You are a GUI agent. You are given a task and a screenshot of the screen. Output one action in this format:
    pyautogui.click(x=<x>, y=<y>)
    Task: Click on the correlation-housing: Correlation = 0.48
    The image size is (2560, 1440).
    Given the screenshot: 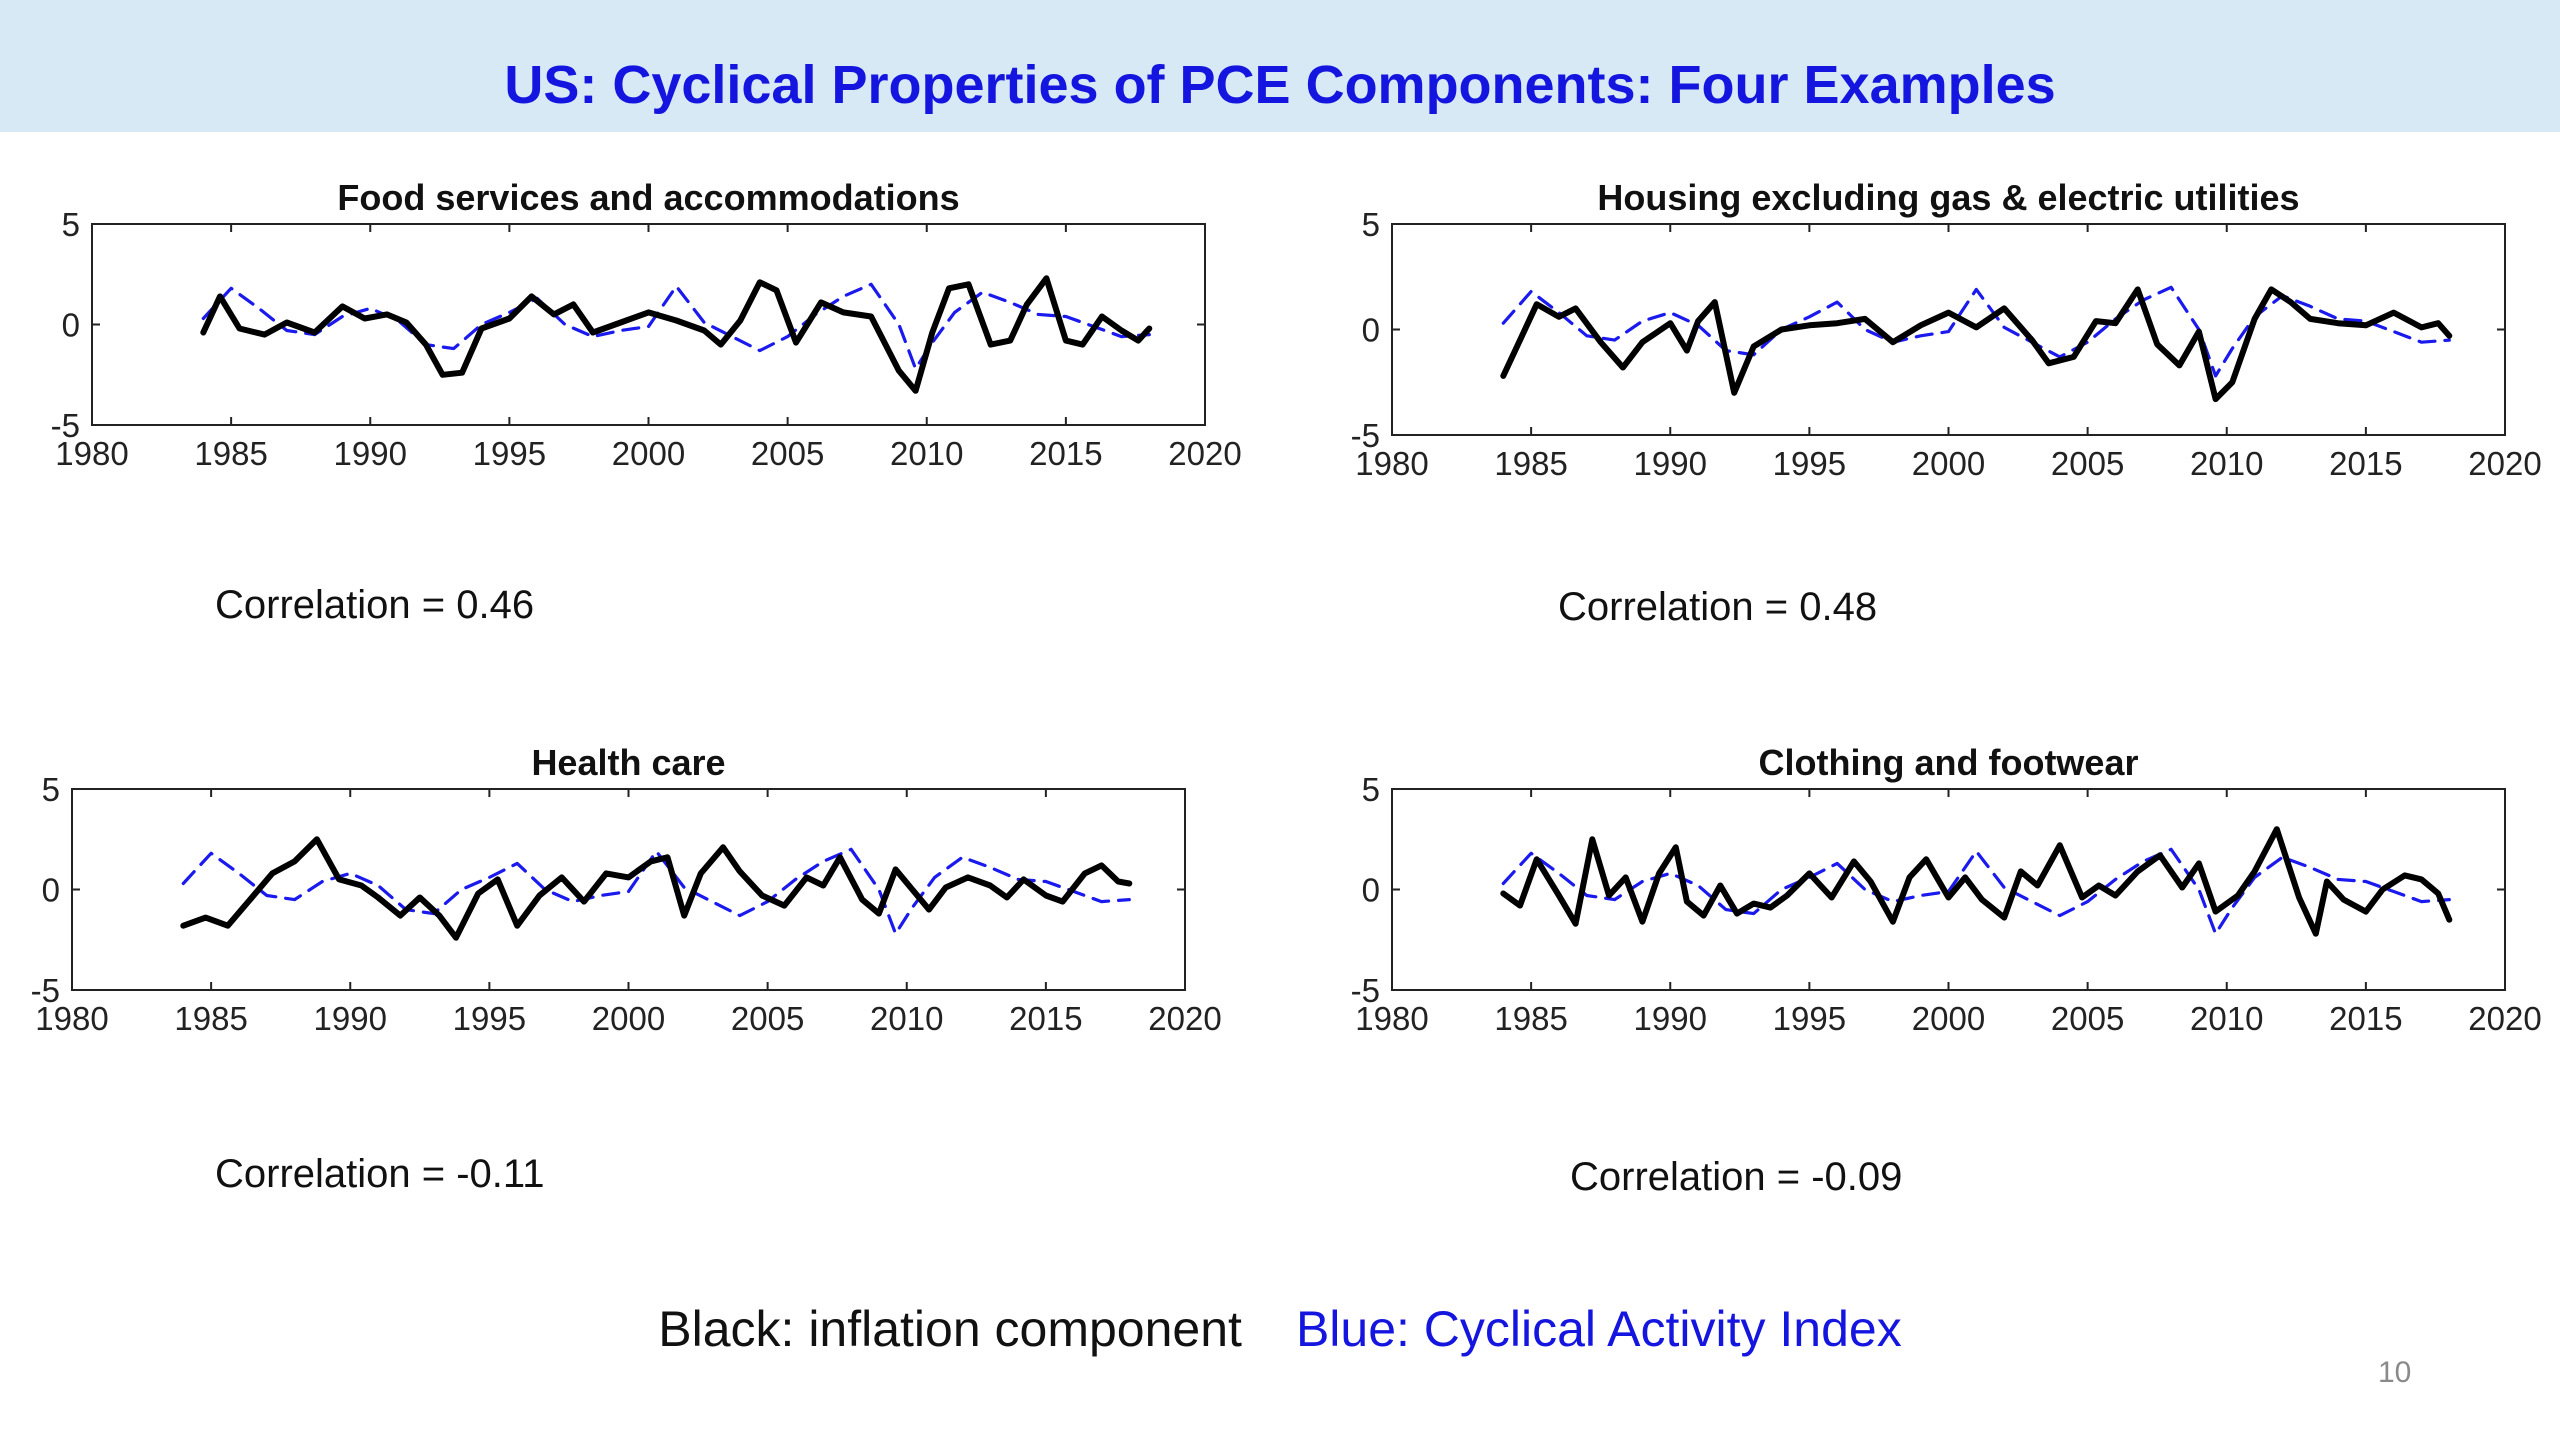 What is the action you would take?
    pyautogui.click(x=1718, y=607)
    